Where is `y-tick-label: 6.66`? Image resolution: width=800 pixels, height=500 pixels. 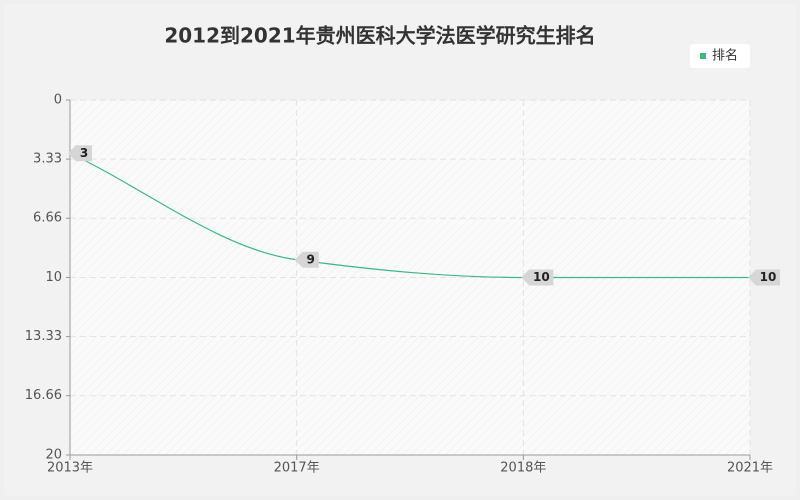
y-tick-label: 6.66 is located at coordinates (47, 218).